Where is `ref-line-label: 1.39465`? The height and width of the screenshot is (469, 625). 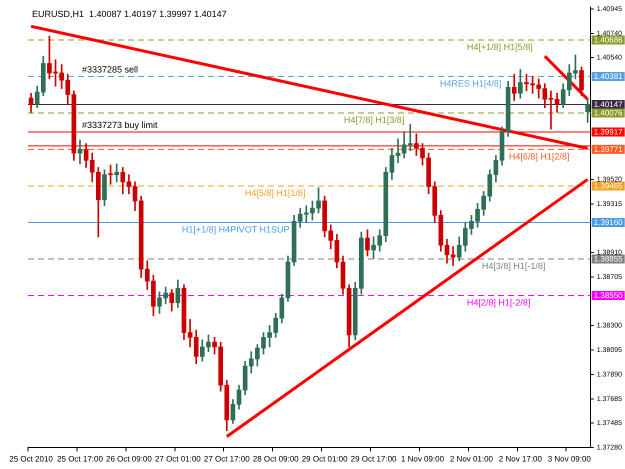 ref-line-label: 1.39465 is located at coordinates (609, 186).